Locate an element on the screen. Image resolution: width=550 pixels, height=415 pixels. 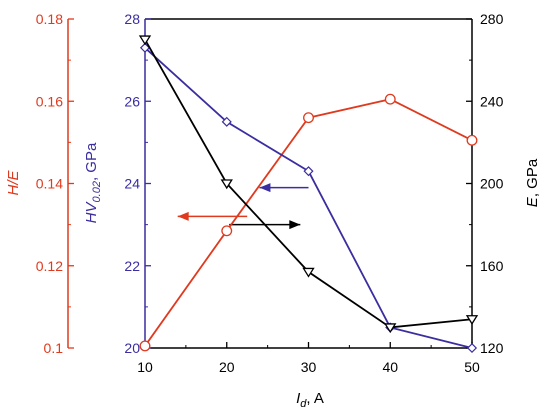
x-tick-label: 30 is located at coordinates (309, 367).